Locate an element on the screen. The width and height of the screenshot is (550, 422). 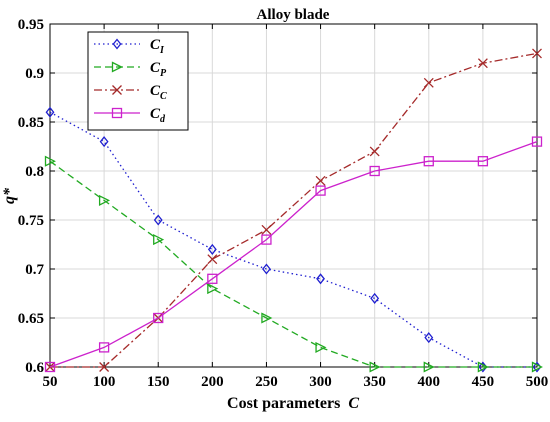
y-tick-label: 0.85 is located at coordinates (31, 123).